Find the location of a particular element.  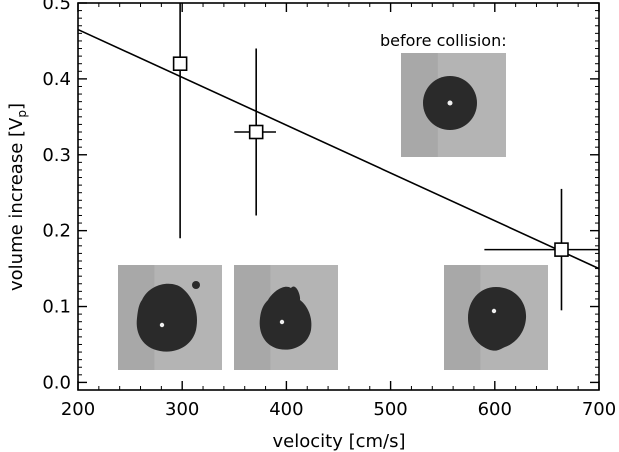

y-tick-label: 0.5 is located at coordinates (56, 7).